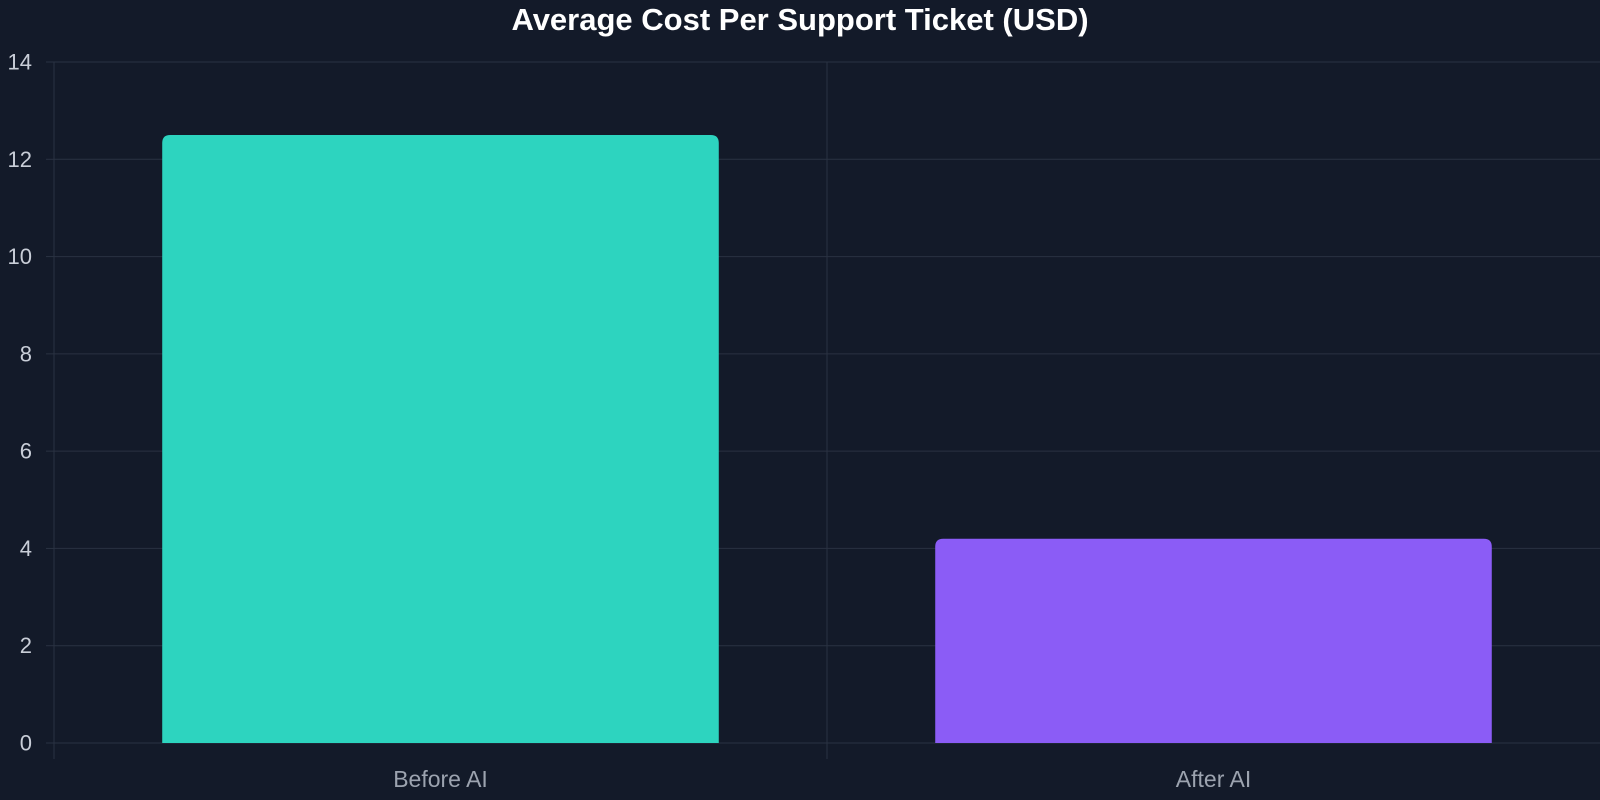 This screenshot has width=1600, height=800. Describe the element at coordinates (26, 548) in the screenshot. I see `y-tick-label: 4` at that location.